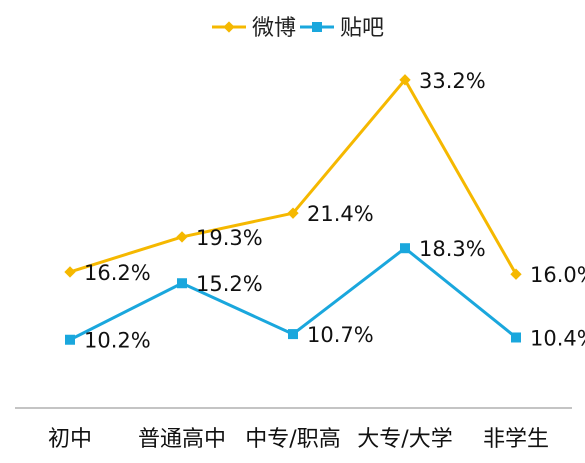 This screenshot has width=585, height=463. Describe the element at coordinates (557, 275) in the screenshot. I see `data-label-s0-4: 16.0%` at that location.